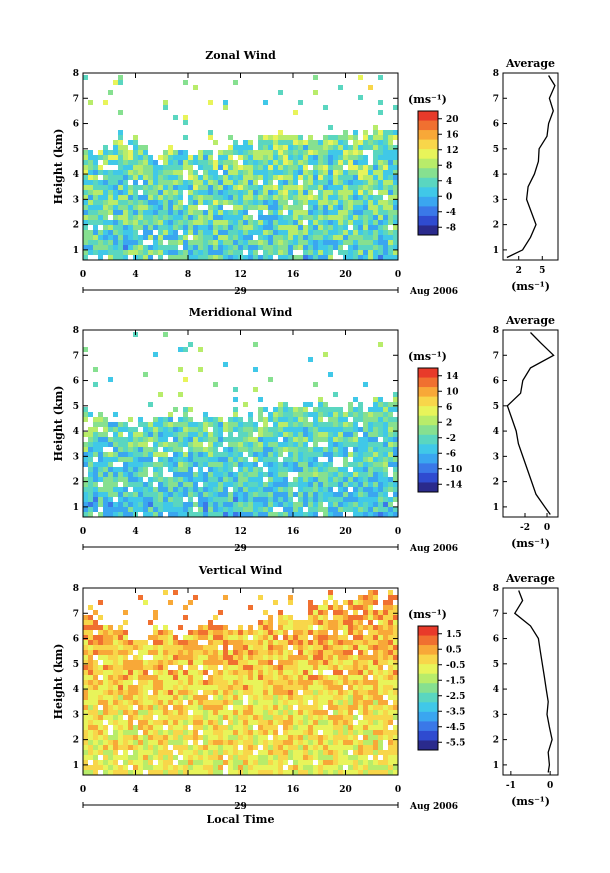 This screenshot has width=610, height=873. Describe the element at coordinates (496, 407) in the screenshot. I see `average-y-tick-label: 5` at that location.